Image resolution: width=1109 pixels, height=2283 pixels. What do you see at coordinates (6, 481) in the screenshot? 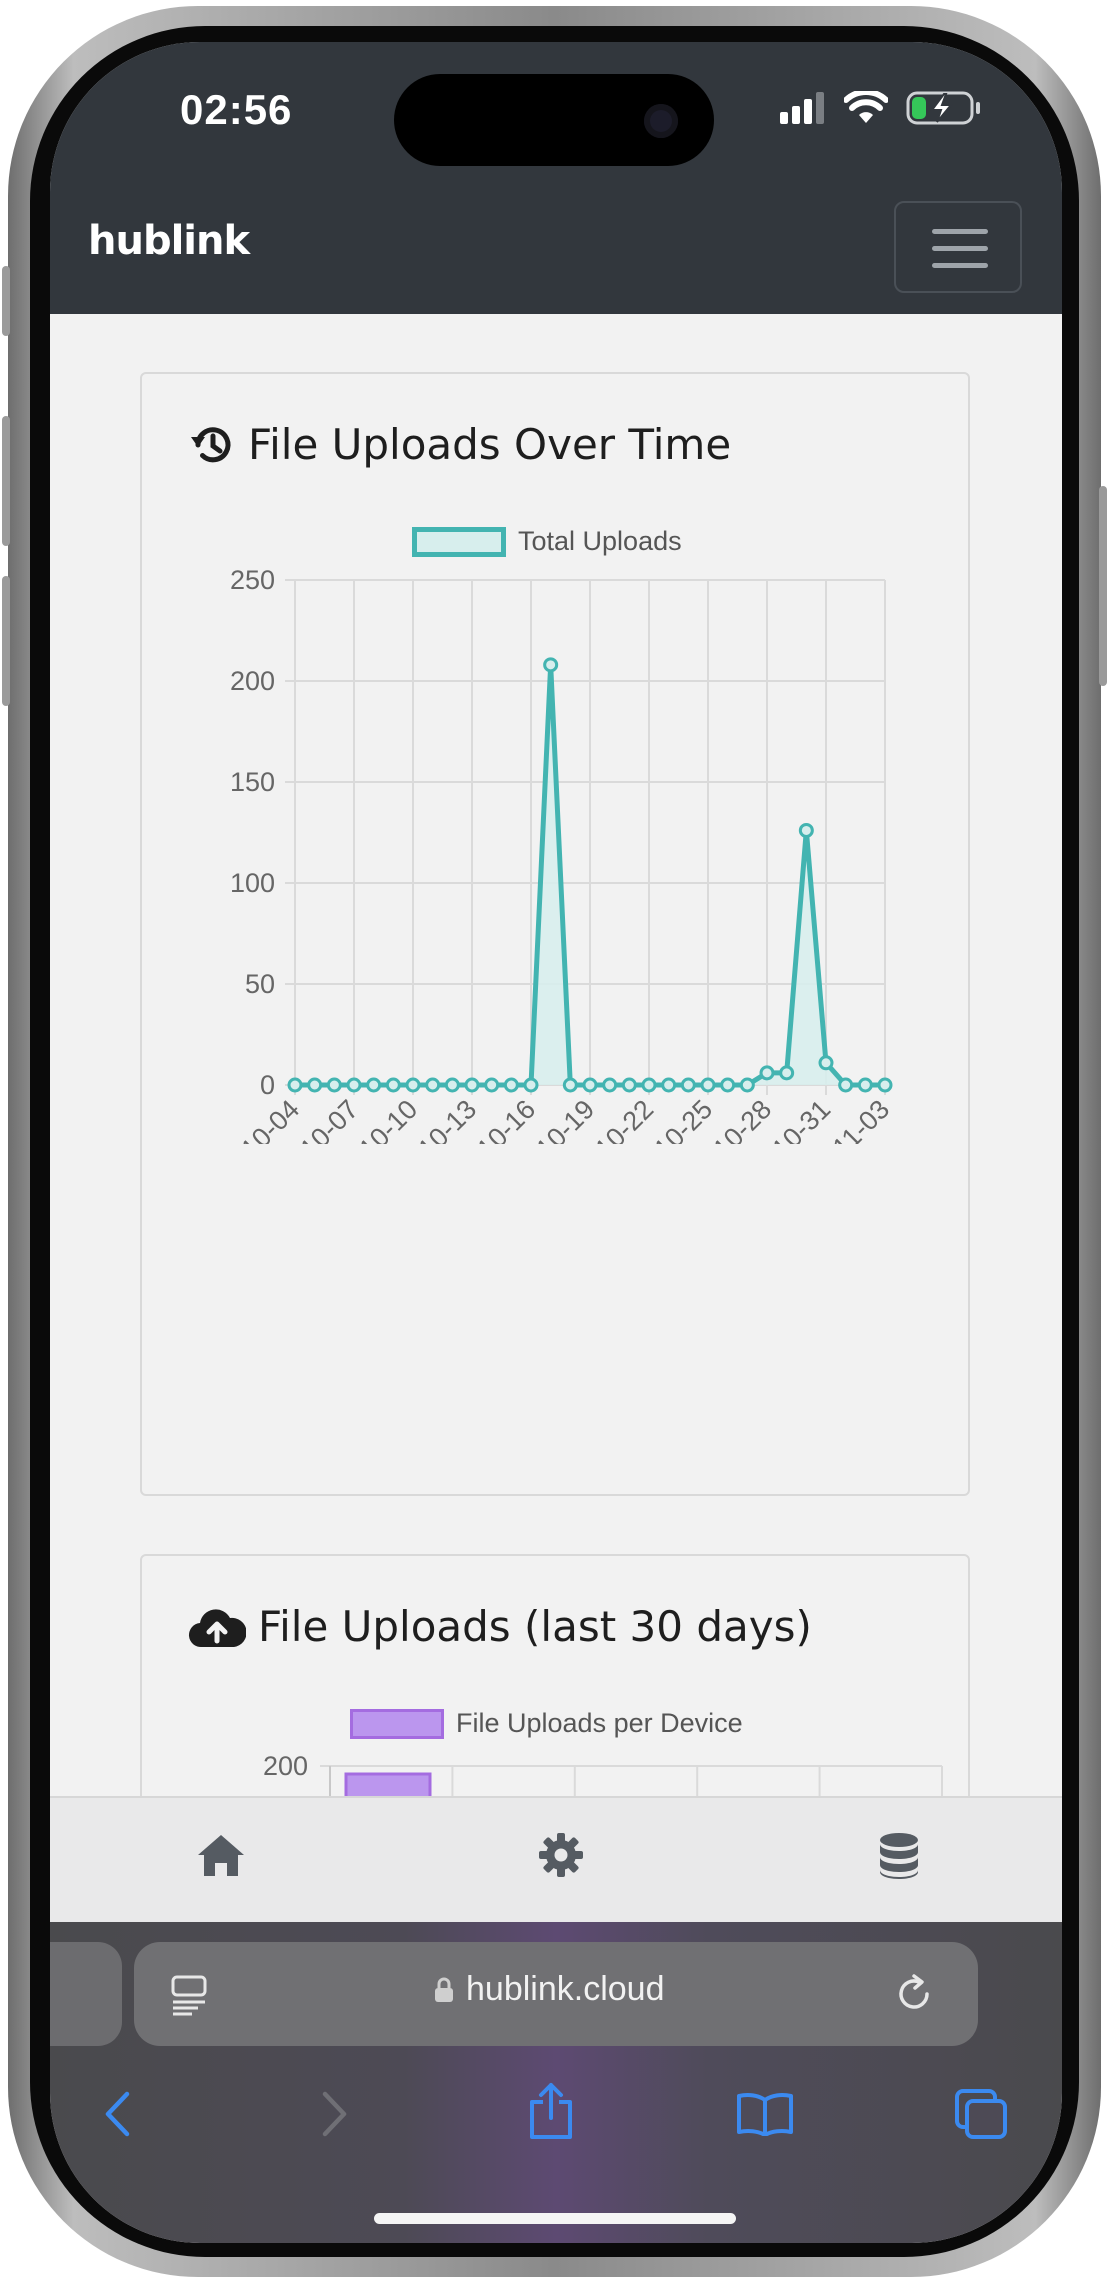
I see `volume-up-button` at bounding box center [6, 481].